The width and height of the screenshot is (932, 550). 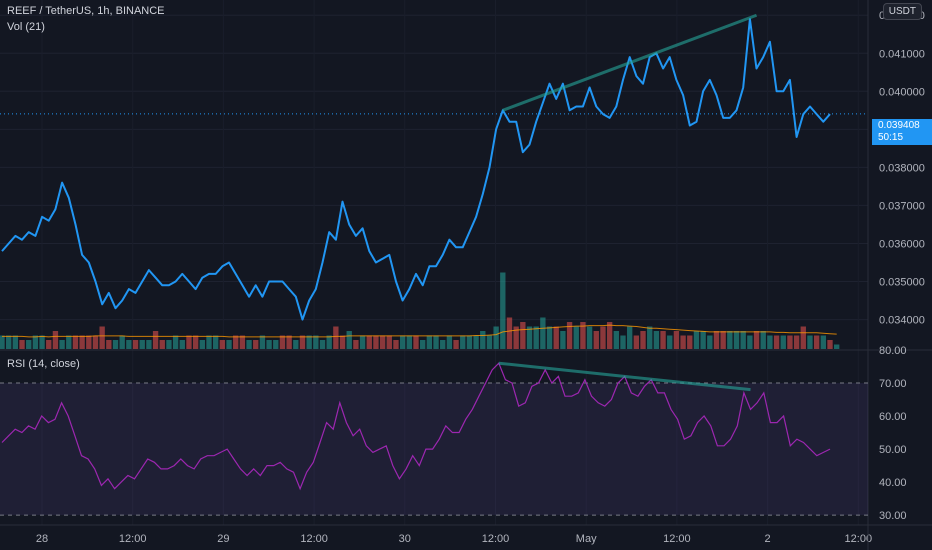 What do you see at coordinates (630, 62) in the screenshot?
I see `price-trendline` at bounding box center [630, 62].